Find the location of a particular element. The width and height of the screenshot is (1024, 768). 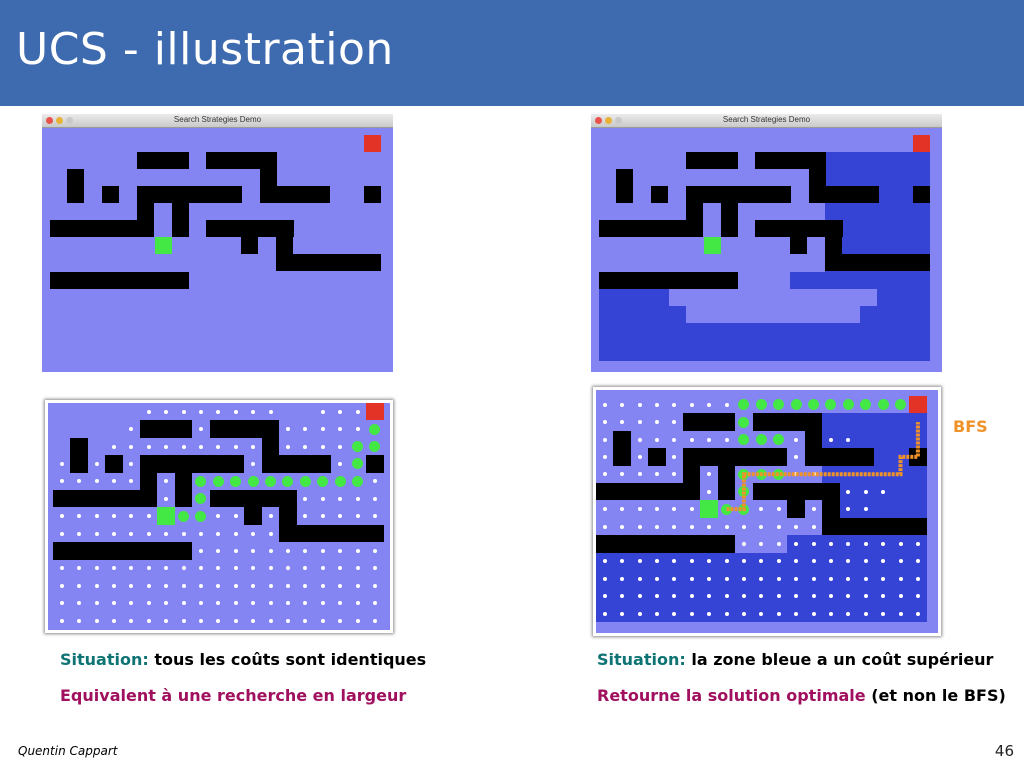

conclusion-rest: (et non le BFS) is located at coordinates (938, 695).